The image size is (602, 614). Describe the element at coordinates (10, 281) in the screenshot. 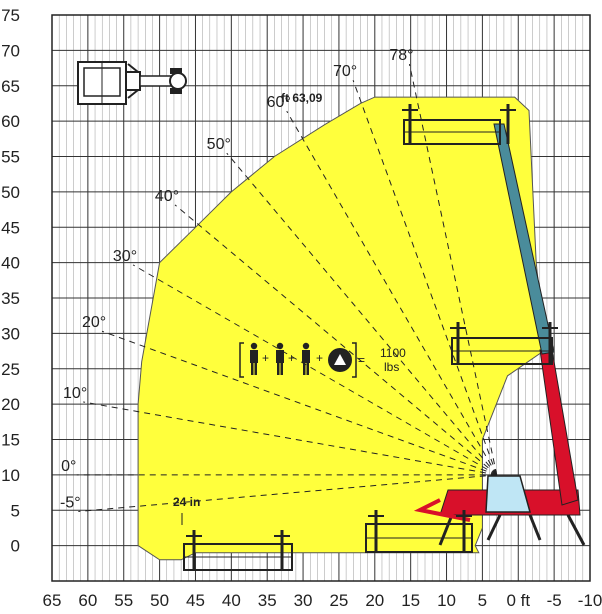

I see `y-axis: 0 5 10 15 20 25 30 35 40 45 50 55 60 65 70 75` at that location.